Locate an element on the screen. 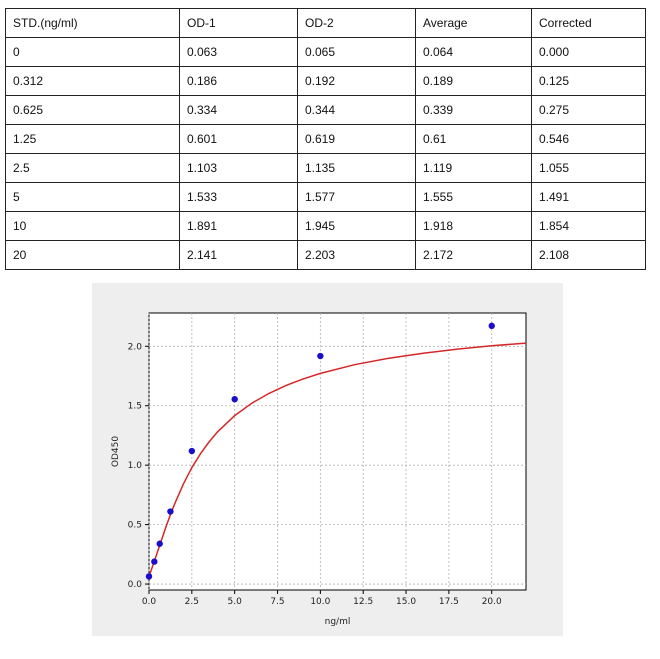 Image resolution: width=660 pixels, height=659 pixels. table-cell: 0.125 is located at coordinates (588, 81).